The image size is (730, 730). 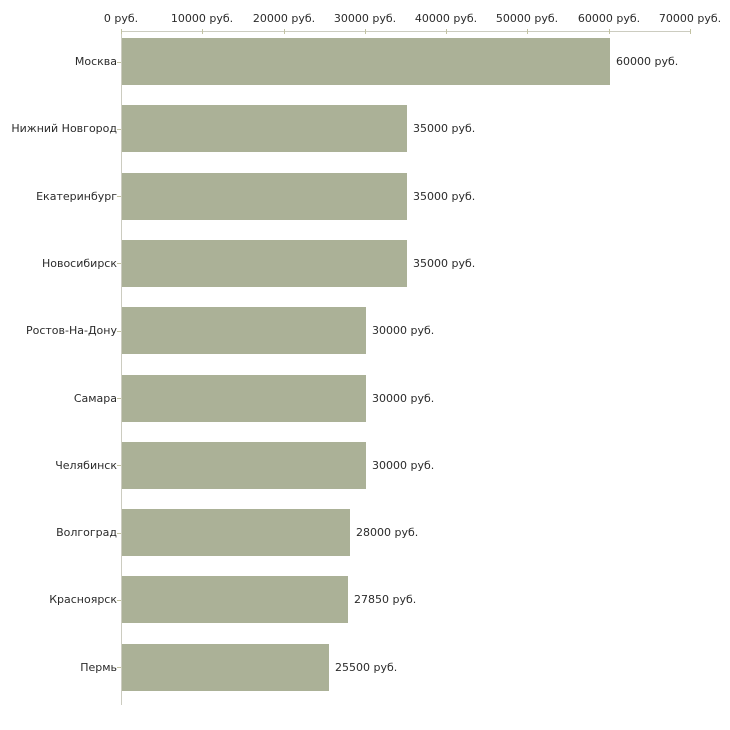 What do you see at coordinates (385, 599) in the screenshot?
I see `value-label: 27850 руб.` at bounding box center [385, 599].